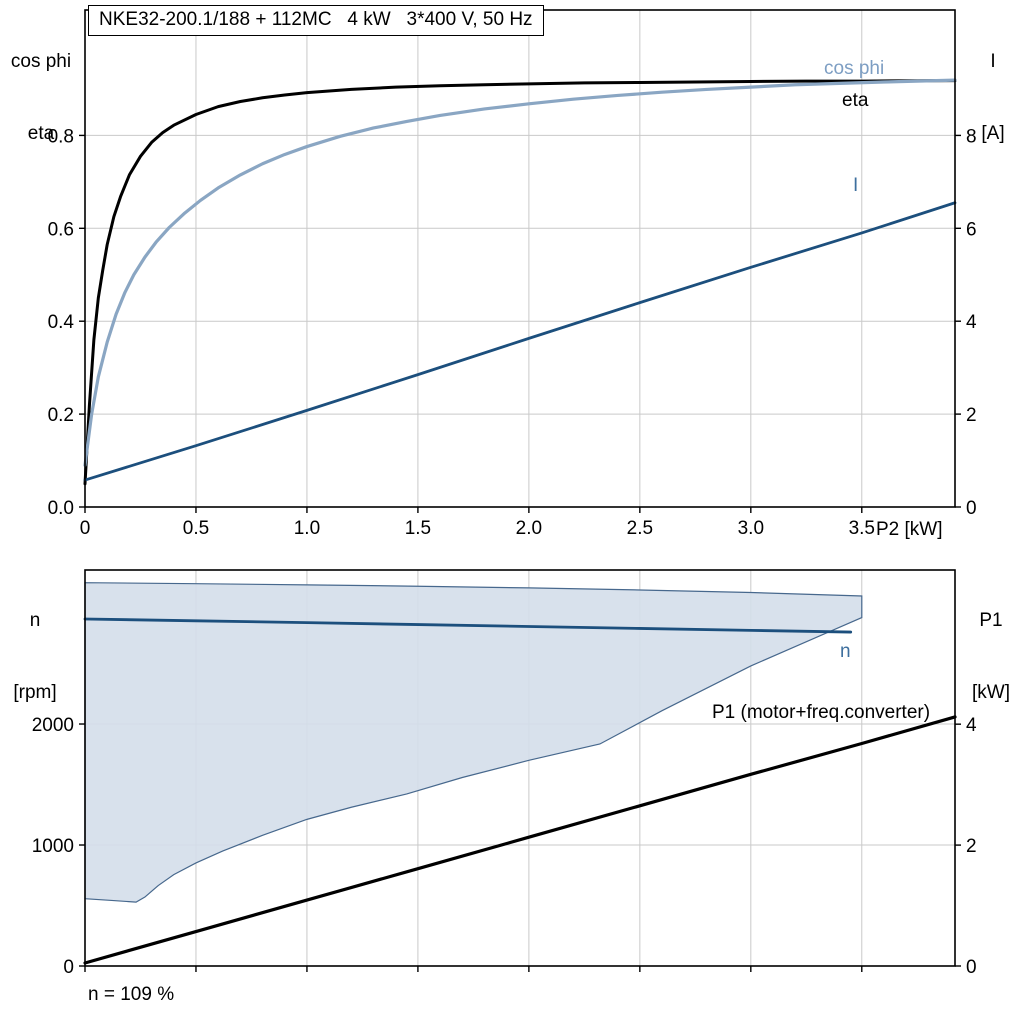  I want to click on tick-label: 0.4, so click(61, 322).